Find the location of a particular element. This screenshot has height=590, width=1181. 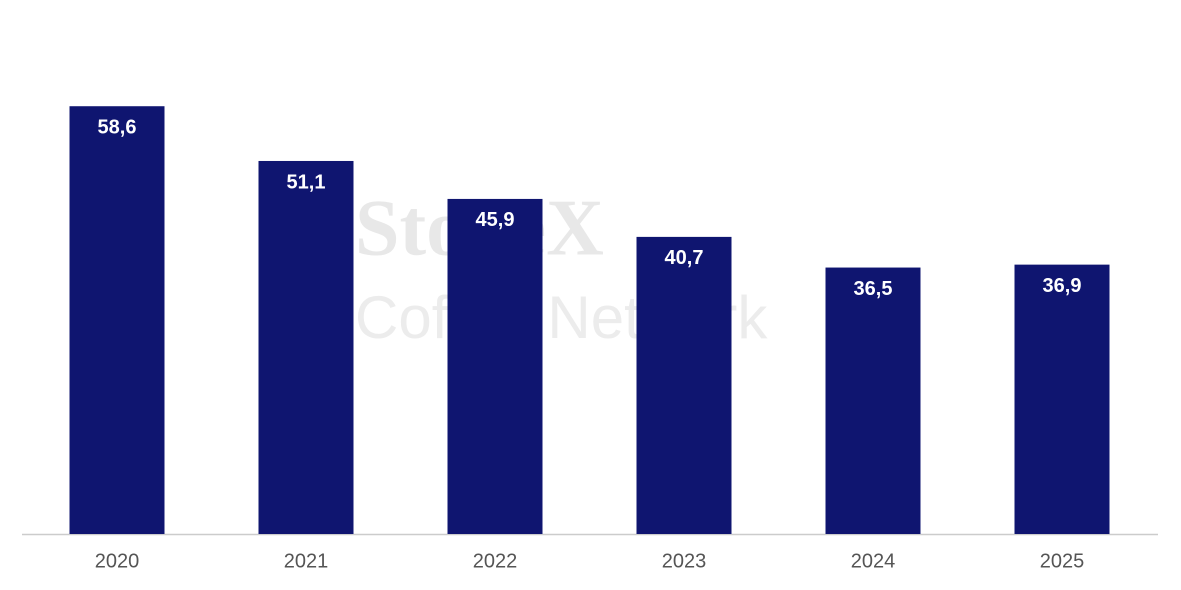

x-tick-label: 2020 is located at coordinates (117, 561).